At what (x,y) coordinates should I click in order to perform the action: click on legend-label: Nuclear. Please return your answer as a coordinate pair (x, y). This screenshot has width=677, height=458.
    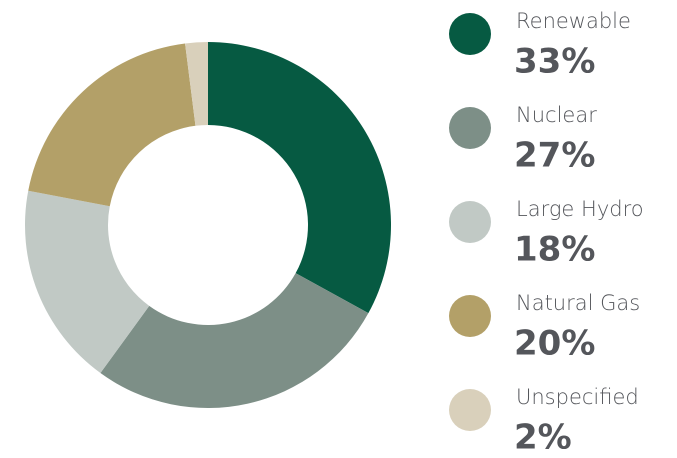
    Looking at the image, I should click on (556, 115).